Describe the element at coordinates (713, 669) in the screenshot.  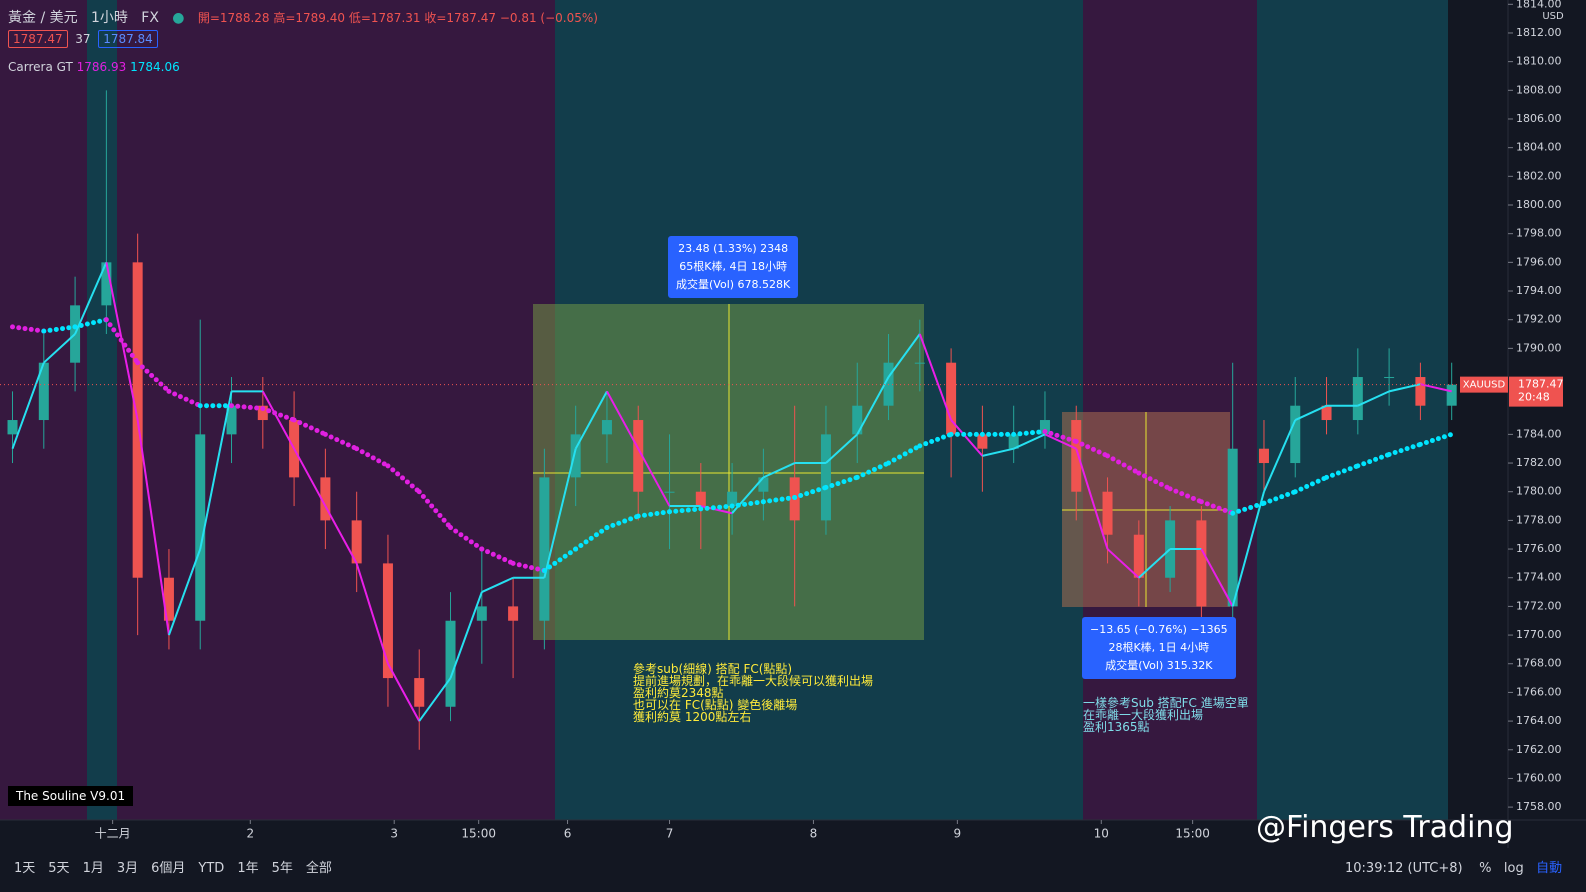
I see `note-line: 參考sub(細線) 搭配 FC(點點)` at that location.